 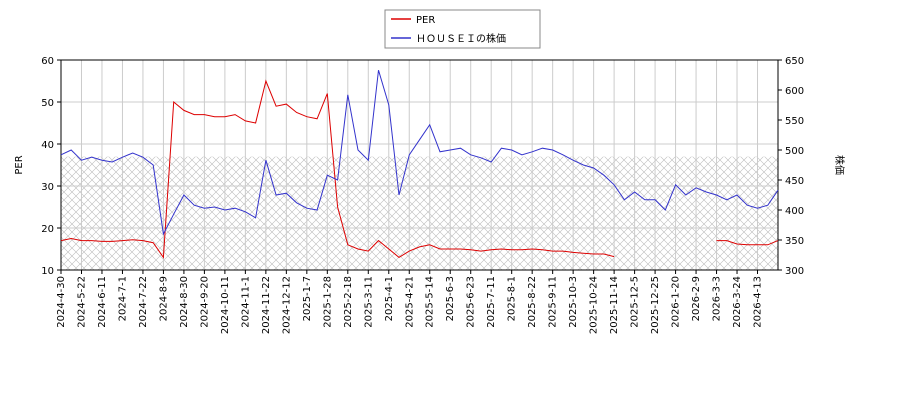 What do you see at coordinates (102, 302) in the screenshot?
I see `x-tick-label: 2024-6-11` at bounding box center [102, 302].